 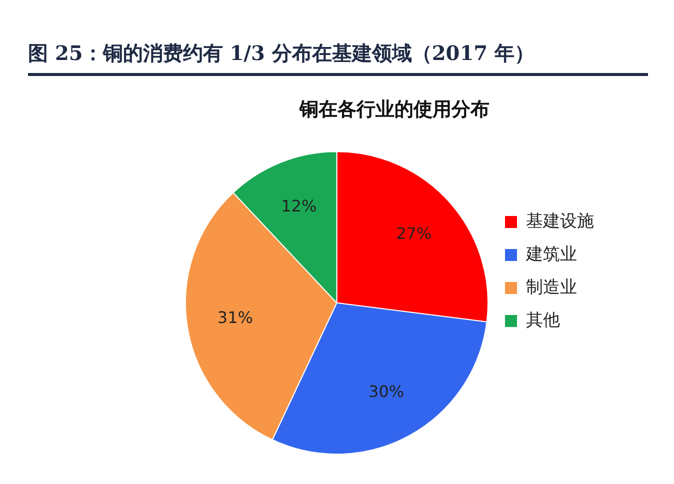 What do you see at coordinates (338, 58) in the screenshot?
I see `chart-title: 图 25：铜的消费约有 1/3 分布在基建领域（2017 年）` at bounding box center [338, 58].